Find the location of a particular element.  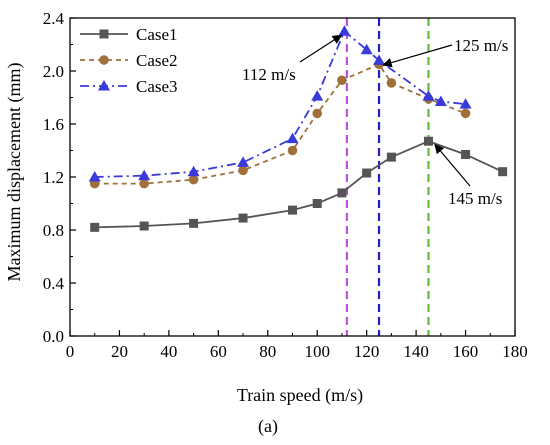

legend-marker-case2 is located at coordinates (104, 60).